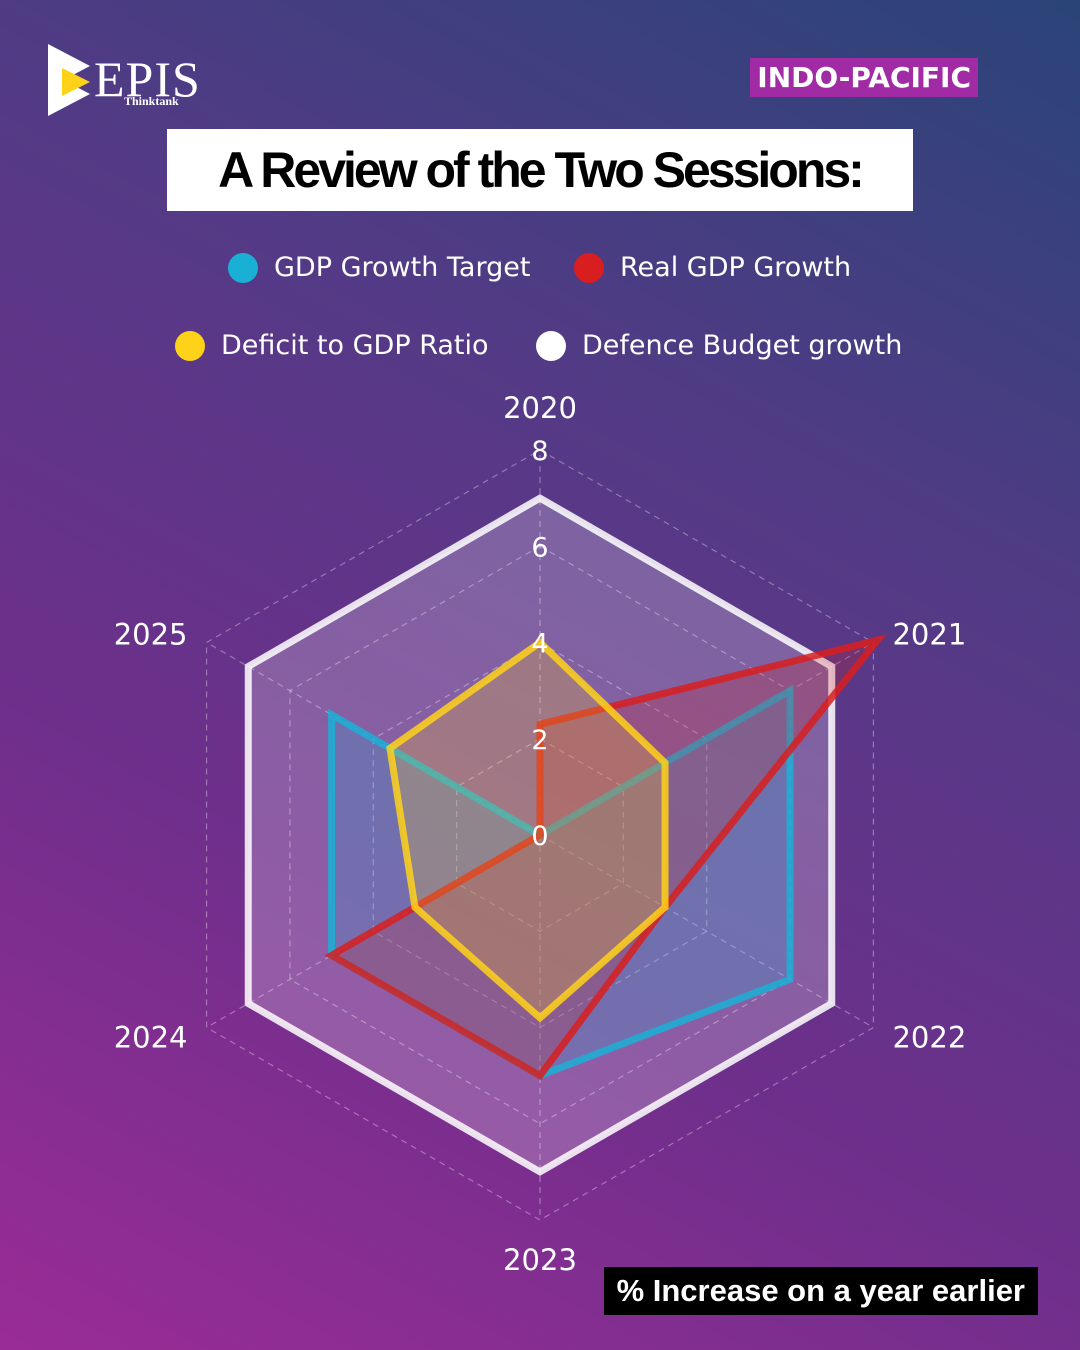  What do you see at coordinates (402, 267) in the screenshot?
I see `legend-label-gdp-target: GDP Growth Target` at bounding box center [402, 267].